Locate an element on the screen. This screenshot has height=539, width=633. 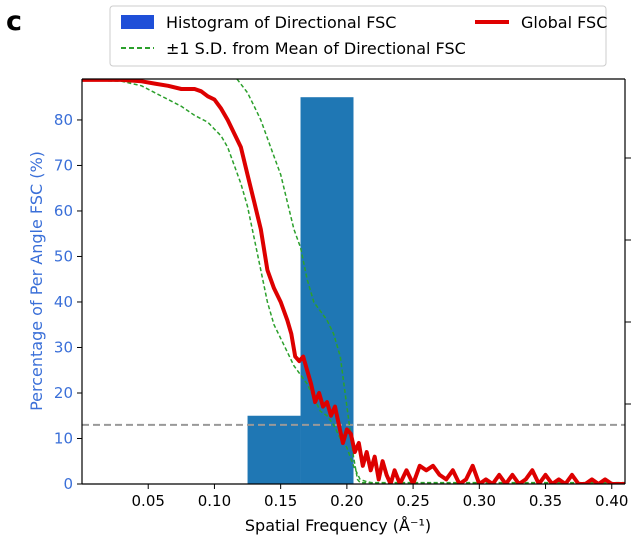
y-tick-label: 0 is located at coordinates (68, 484).